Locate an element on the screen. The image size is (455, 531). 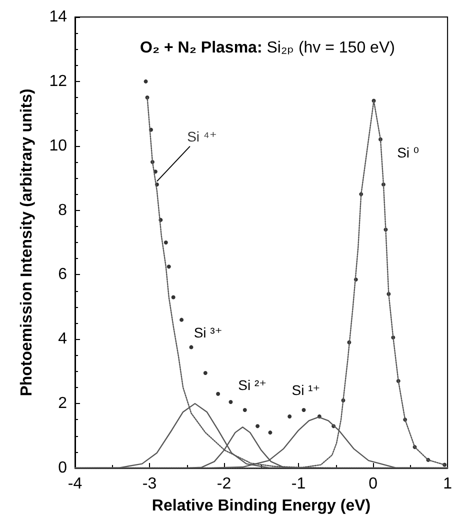
x-tick-label: -1 is located at coordinates (298, 484).